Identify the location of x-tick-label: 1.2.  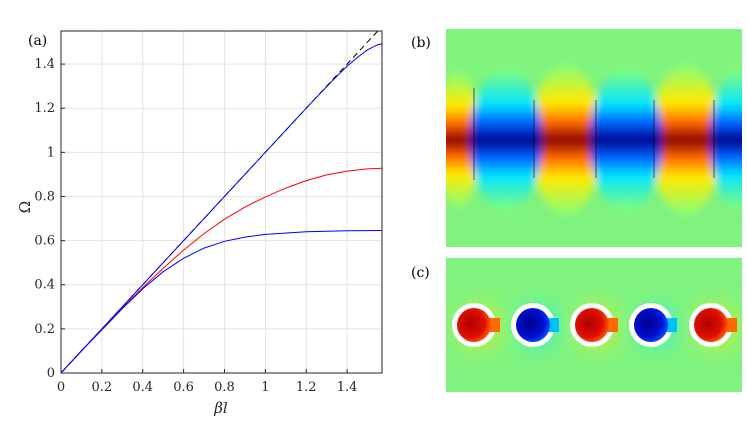
(306, 387).